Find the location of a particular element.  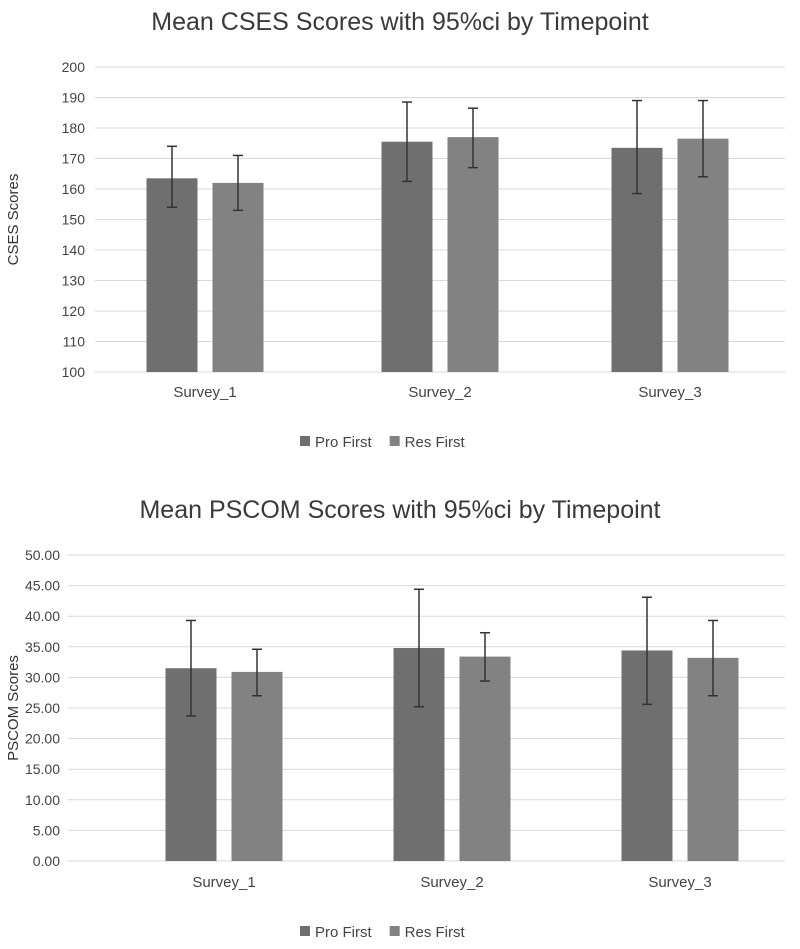

y-tick-label: 45.00 is located at coordinates (42, 586).